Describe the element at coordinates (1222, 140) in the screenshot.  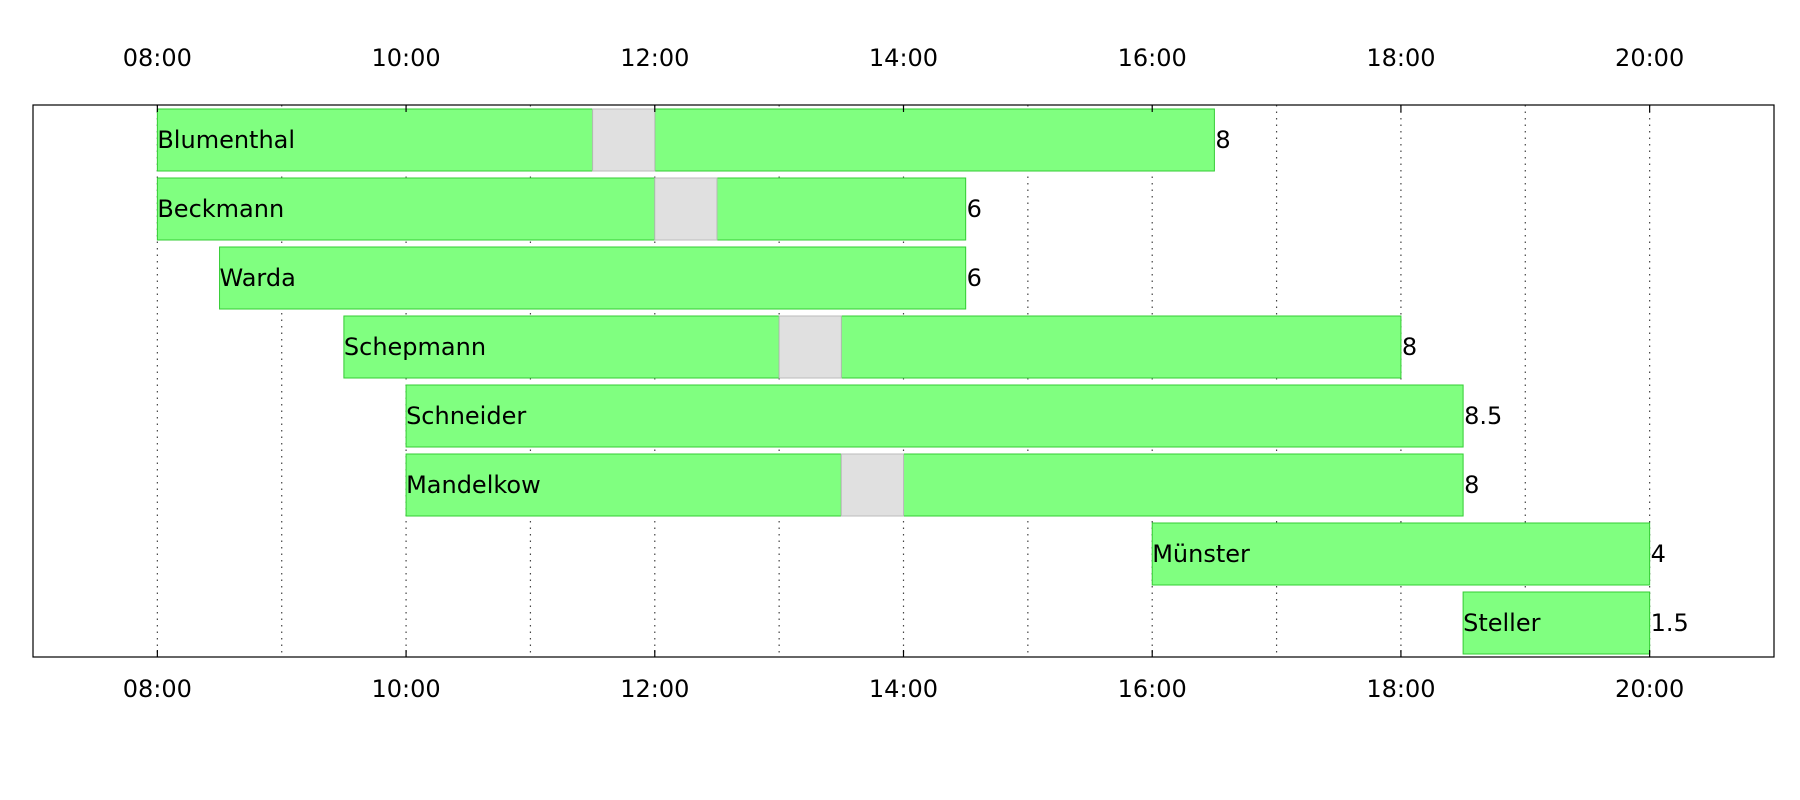
I see `bar-total-blumenthal: 8` at that location.